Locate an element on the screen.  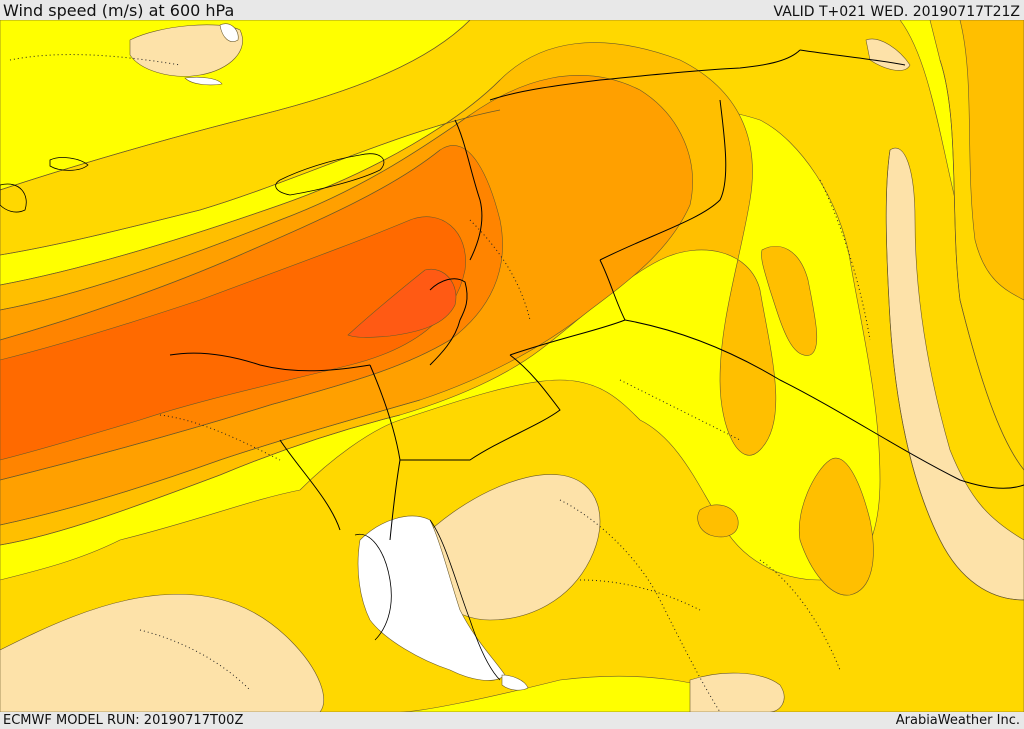
patch-very-light-nw is located at coordinates (186, 50).